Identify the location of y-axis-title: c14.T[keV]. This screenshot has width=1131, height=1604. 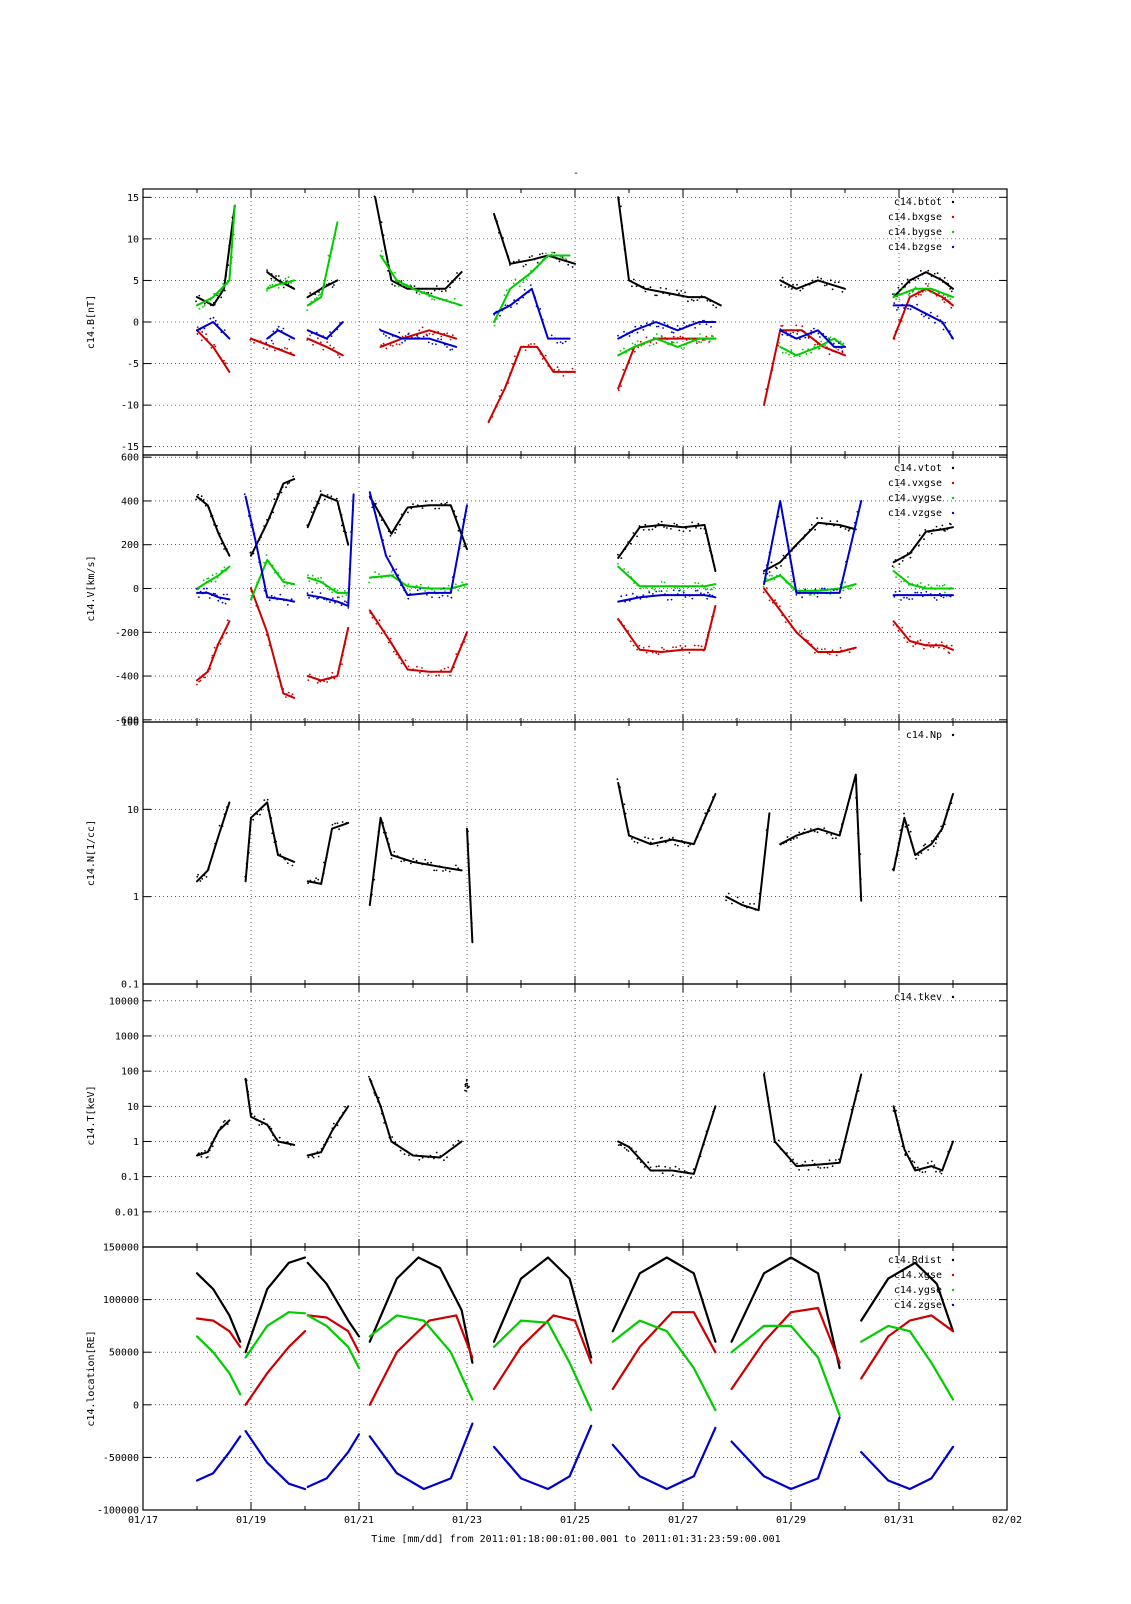
(91, 1115).